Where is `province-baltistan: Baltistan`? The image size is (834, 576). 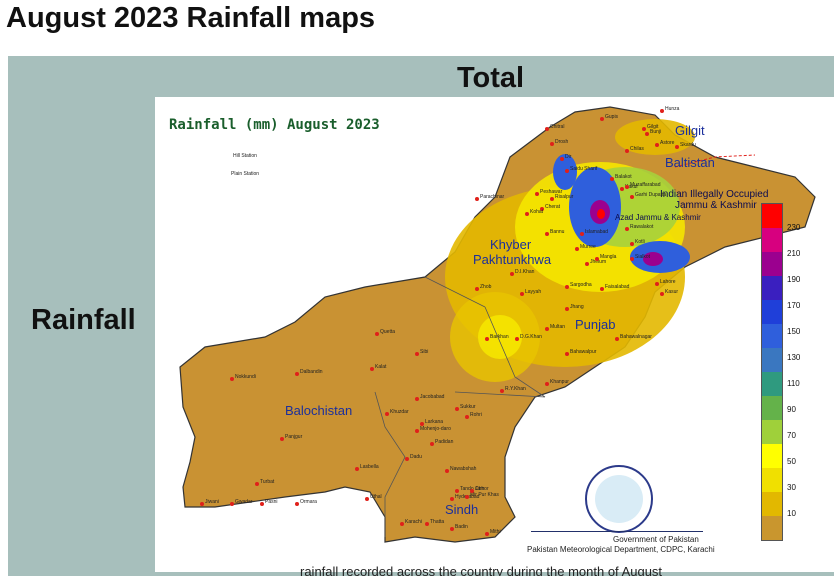 province-baltistan: Baltistan is located at coordinates (690, 162).